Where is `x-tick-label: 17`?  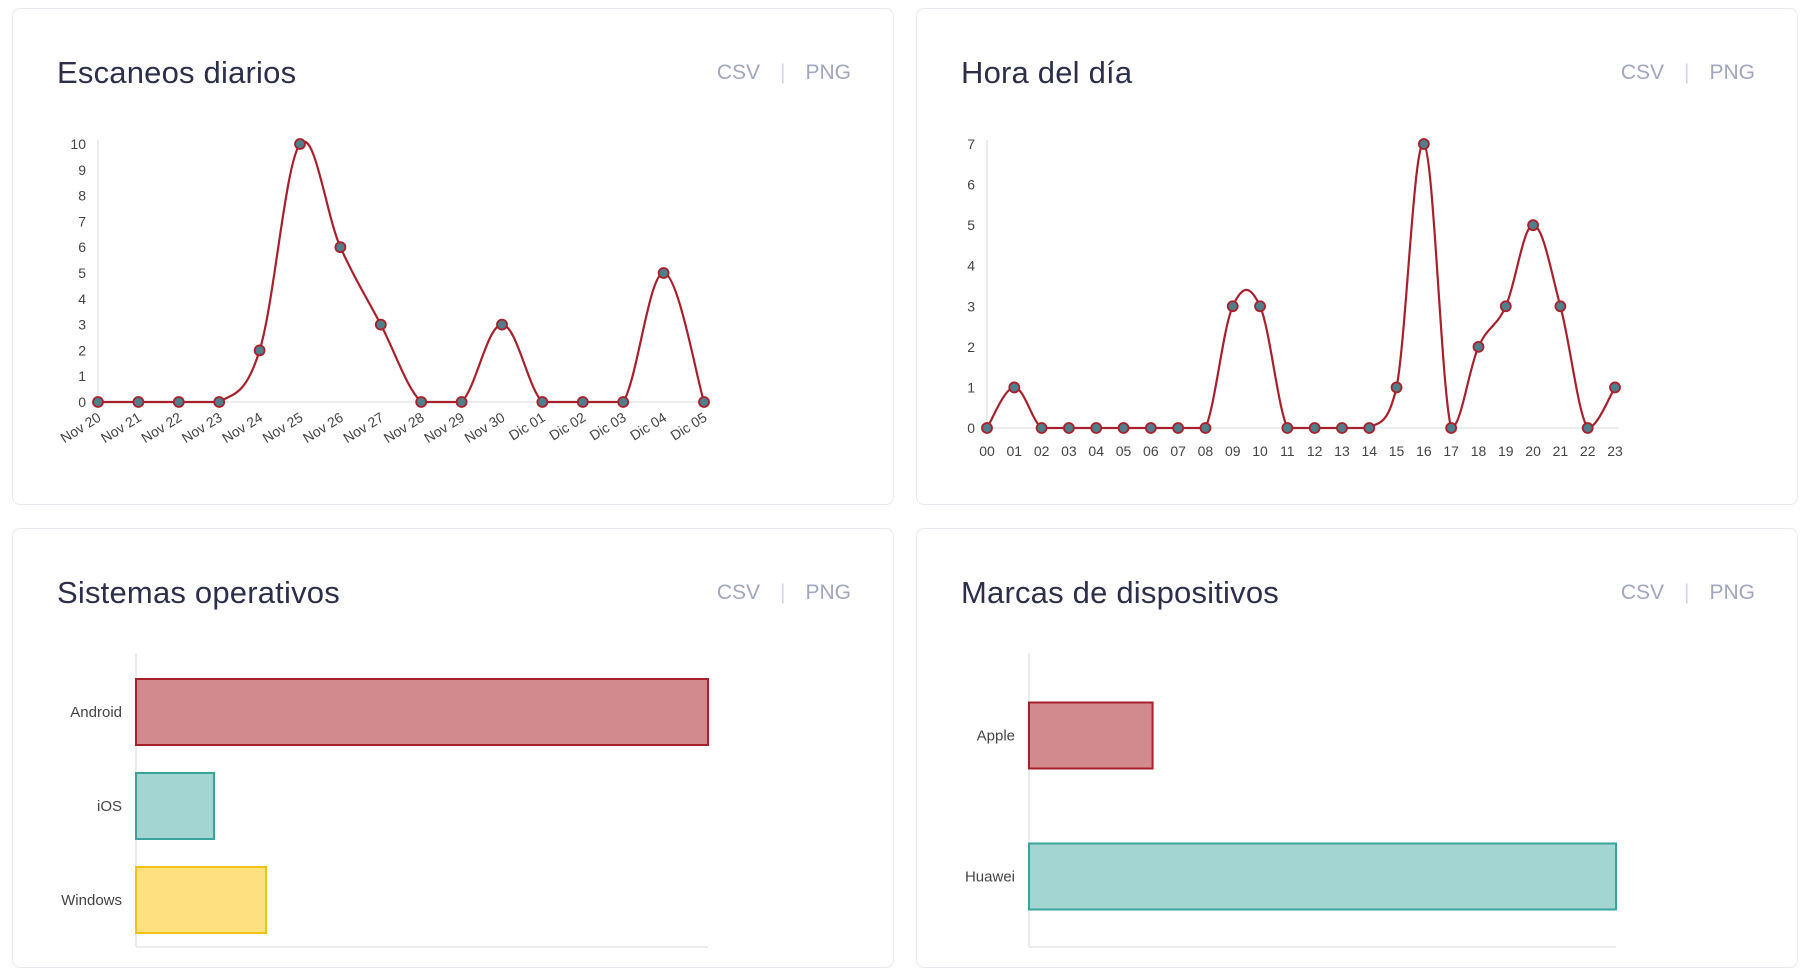 x-tick-label: 17 is located at coordinates (1451, 451).